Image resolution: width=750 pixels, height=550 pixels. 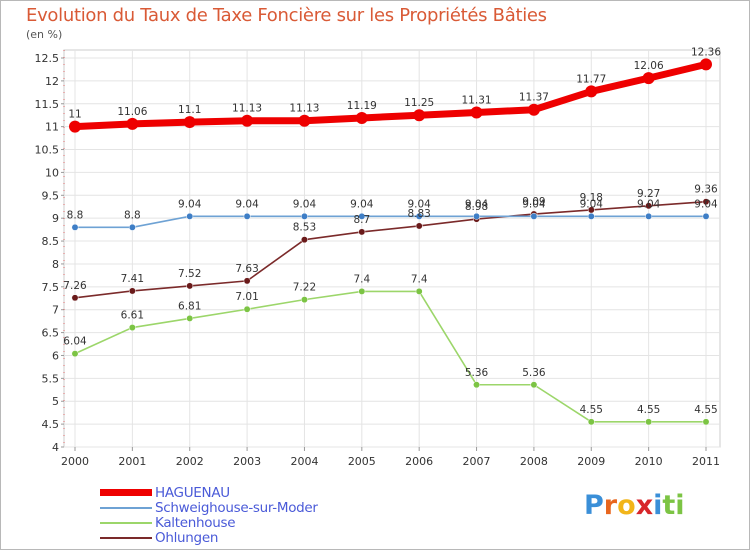 I want to click on y-tick-label: 6, so click(x=55, y=355).